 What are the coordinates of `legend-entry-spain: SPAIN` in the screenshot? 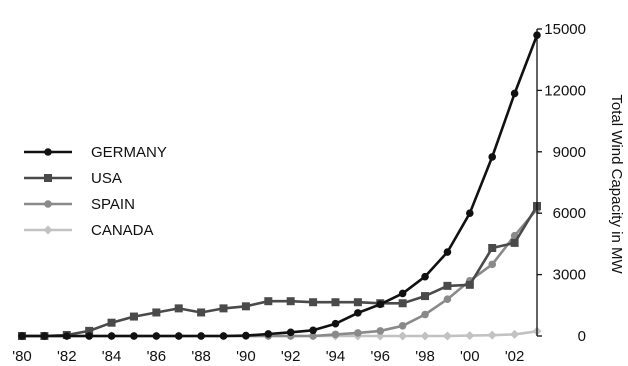 It's located at (79, 204).